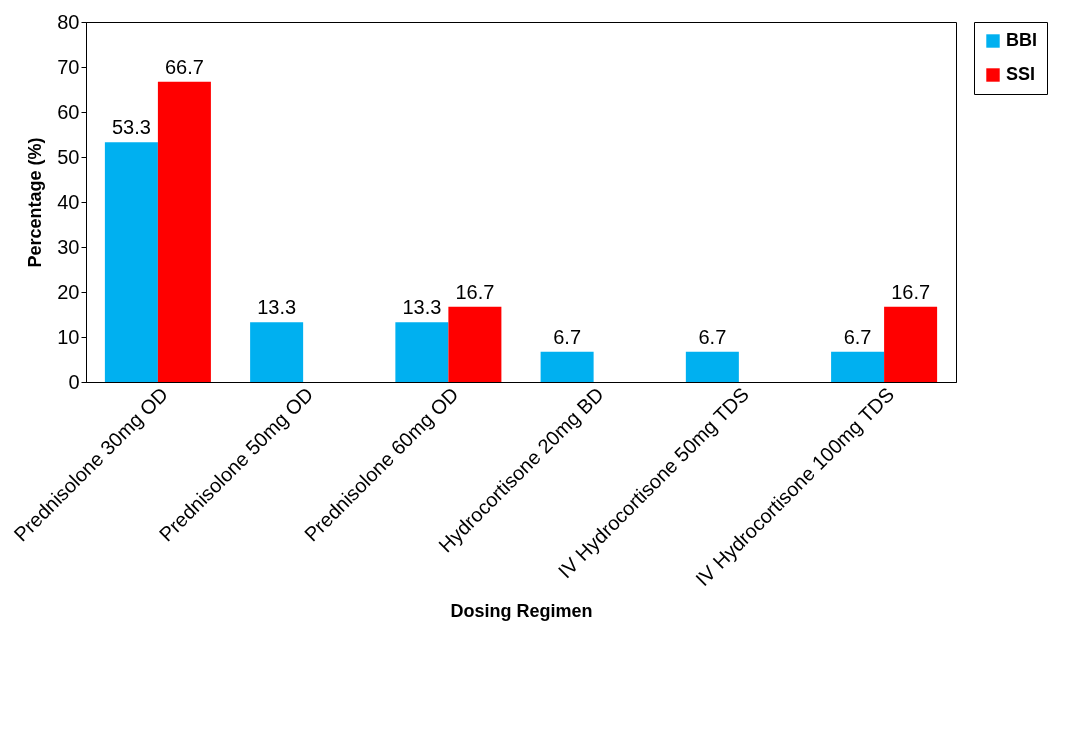 This screenshot has height=735, width=1082. Describe the element at coordinates (68, 246) in the screenshot. I see `y-tick-label: 30` at that location.